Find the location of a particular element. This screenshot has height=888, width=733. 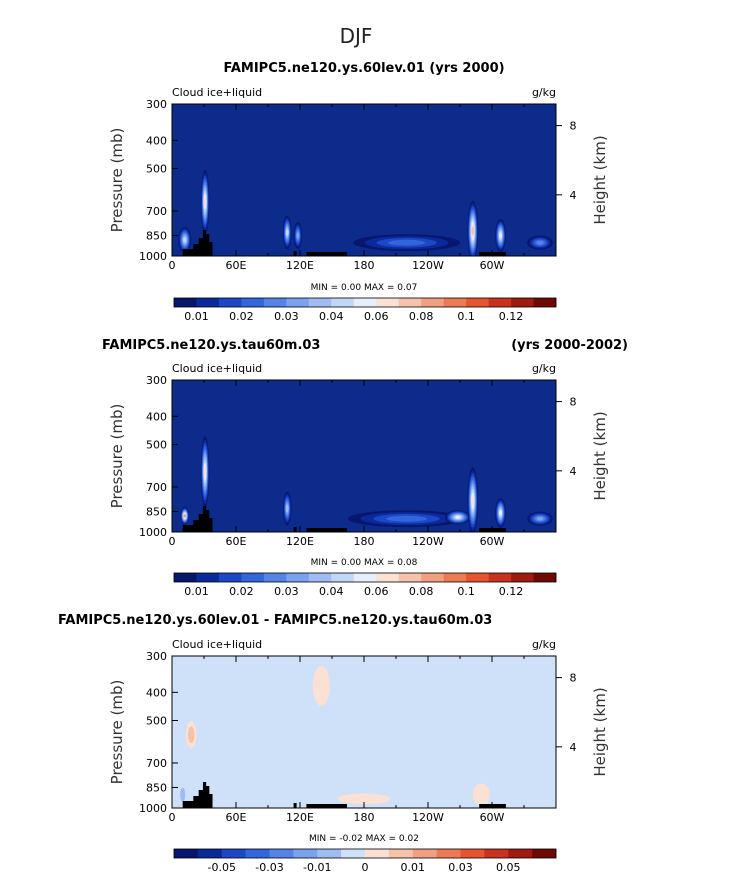

panel-title-years: (yrs 2000-2002) is located at coordinates (569, 345).